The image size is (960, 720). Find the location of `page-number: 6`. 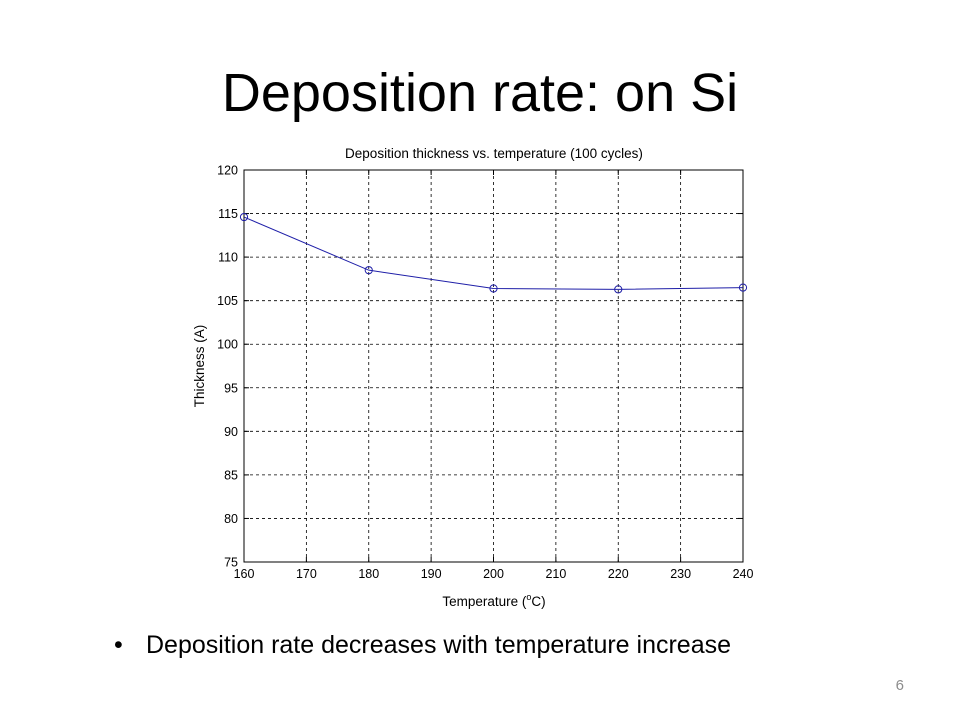

page-number: 6 is located at coordinates (899, 685).